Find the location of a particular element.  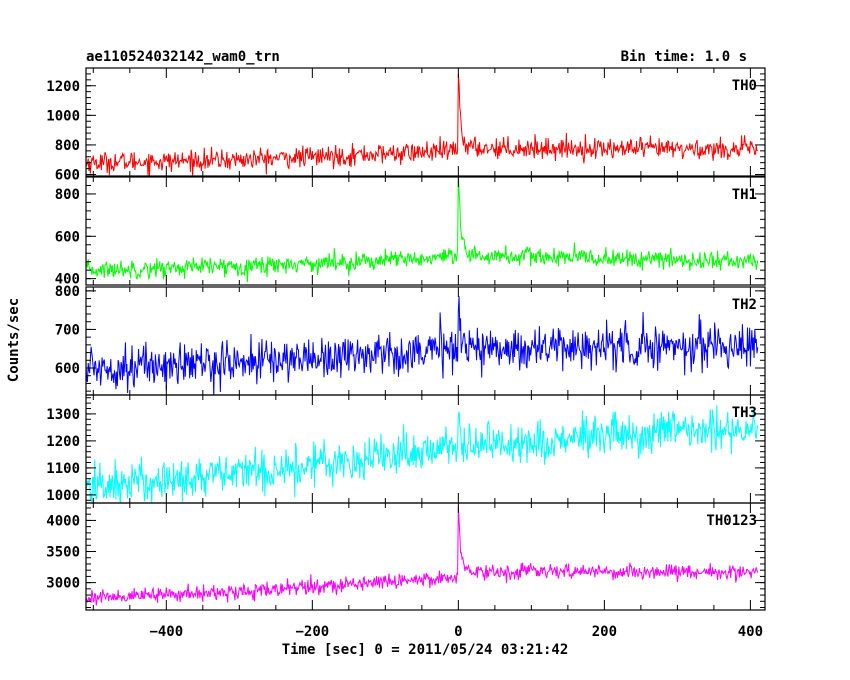

x-tick-label: −400 is located at coordinates (166, 632).